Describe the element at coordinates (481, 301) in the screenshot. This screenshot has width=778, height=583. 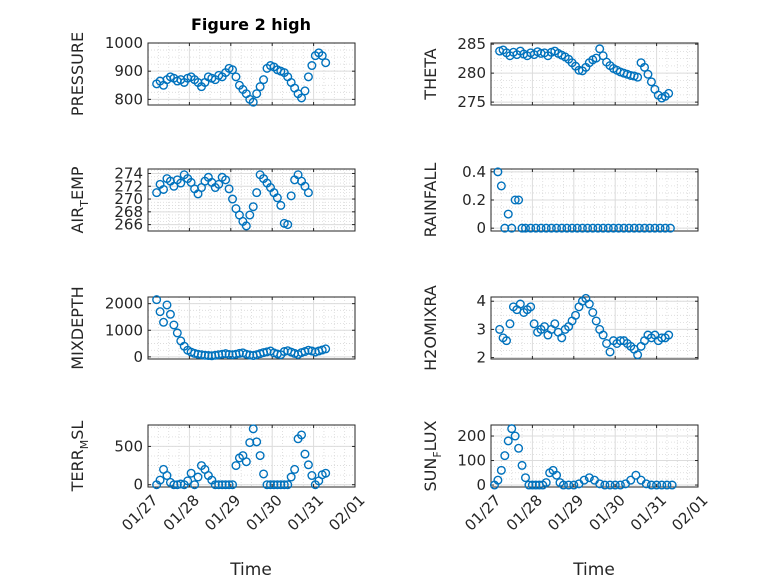
I see `y-tick-label: 4` at that location.